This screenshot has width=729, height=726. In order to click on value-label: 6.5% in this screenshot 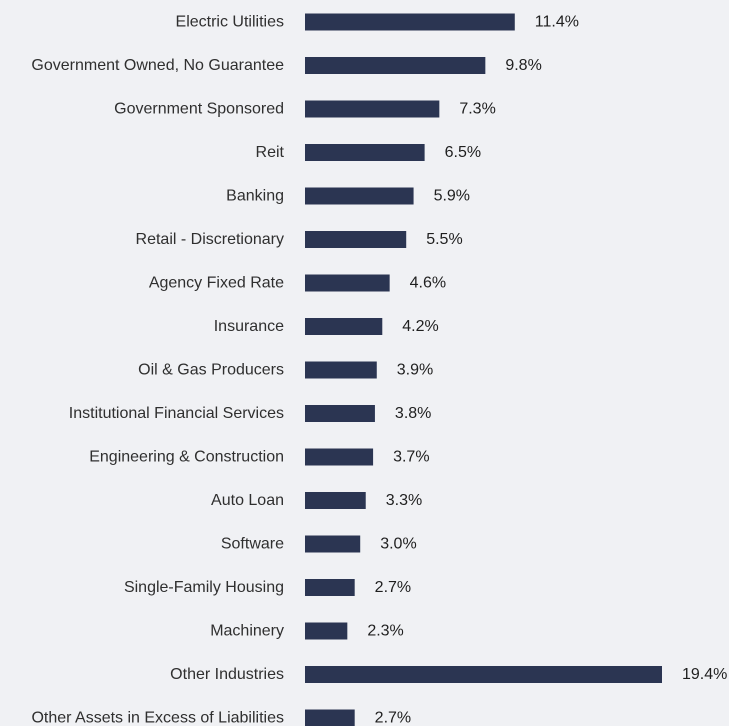, I will do `click(463, 152)`.